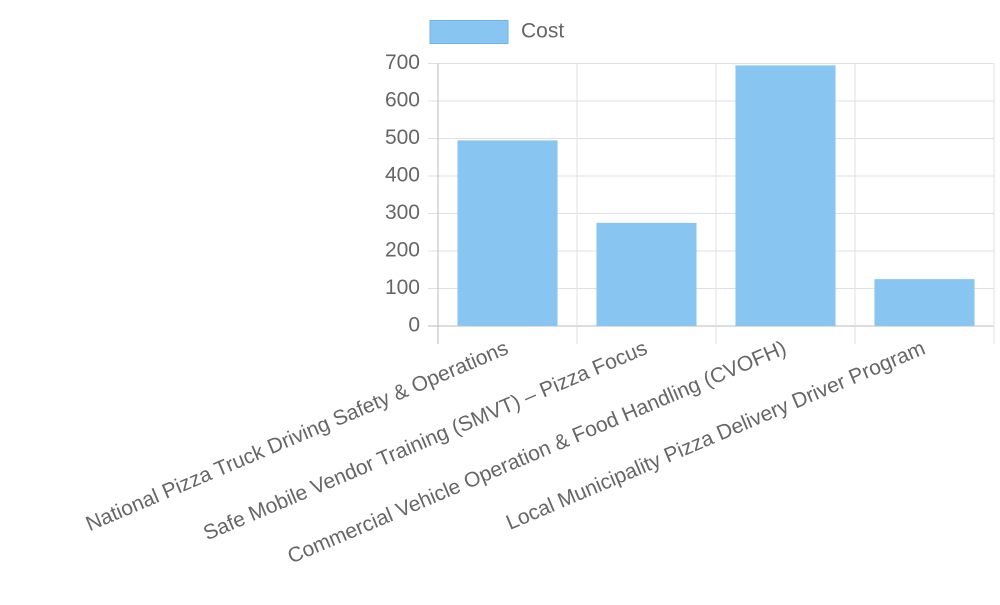 Image resolution: width=1000 pixels, height=605 pixels. I want to click on y-tick-label: 400, so click(402, 175).